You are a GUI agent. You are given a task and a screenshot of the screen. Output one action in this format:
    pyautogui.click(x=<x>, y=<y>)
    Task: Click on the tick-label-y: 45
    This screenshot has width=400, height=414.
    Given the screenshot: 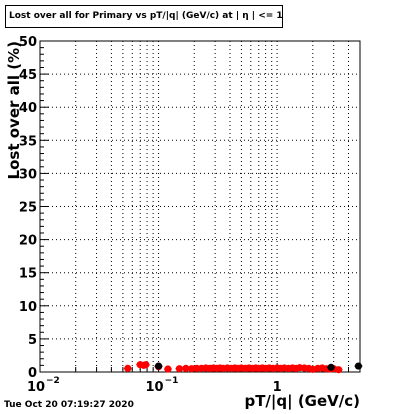 What is the action you would take?
    pyautogui.click(x=28, y=75)
    